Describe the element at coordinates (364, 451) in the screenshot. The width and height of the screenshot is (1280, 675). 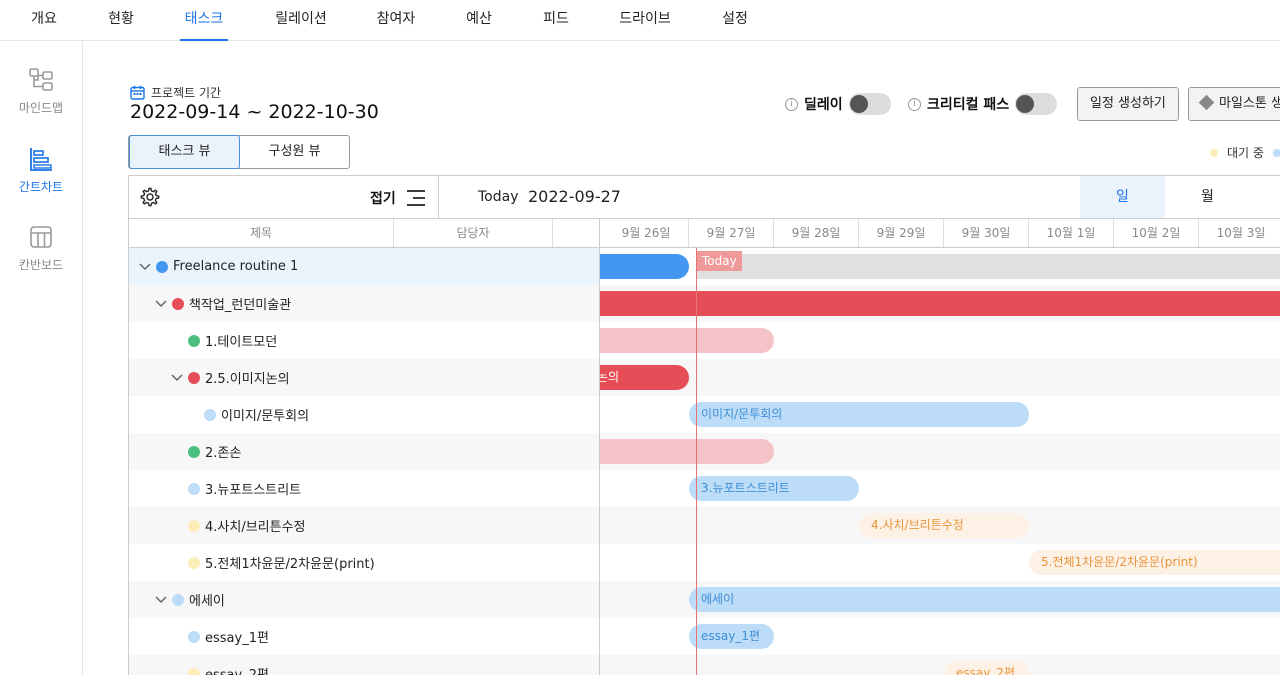
I see `task-title-cell: 2.존손` at that location.